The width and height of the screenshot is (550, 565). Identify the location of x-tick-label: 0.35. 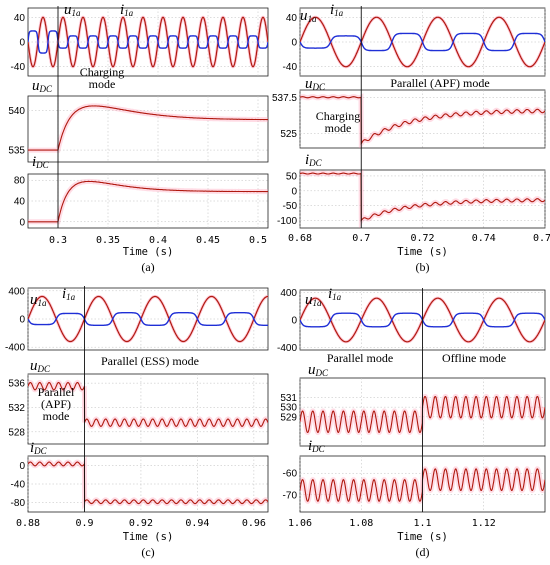
(108, 240).